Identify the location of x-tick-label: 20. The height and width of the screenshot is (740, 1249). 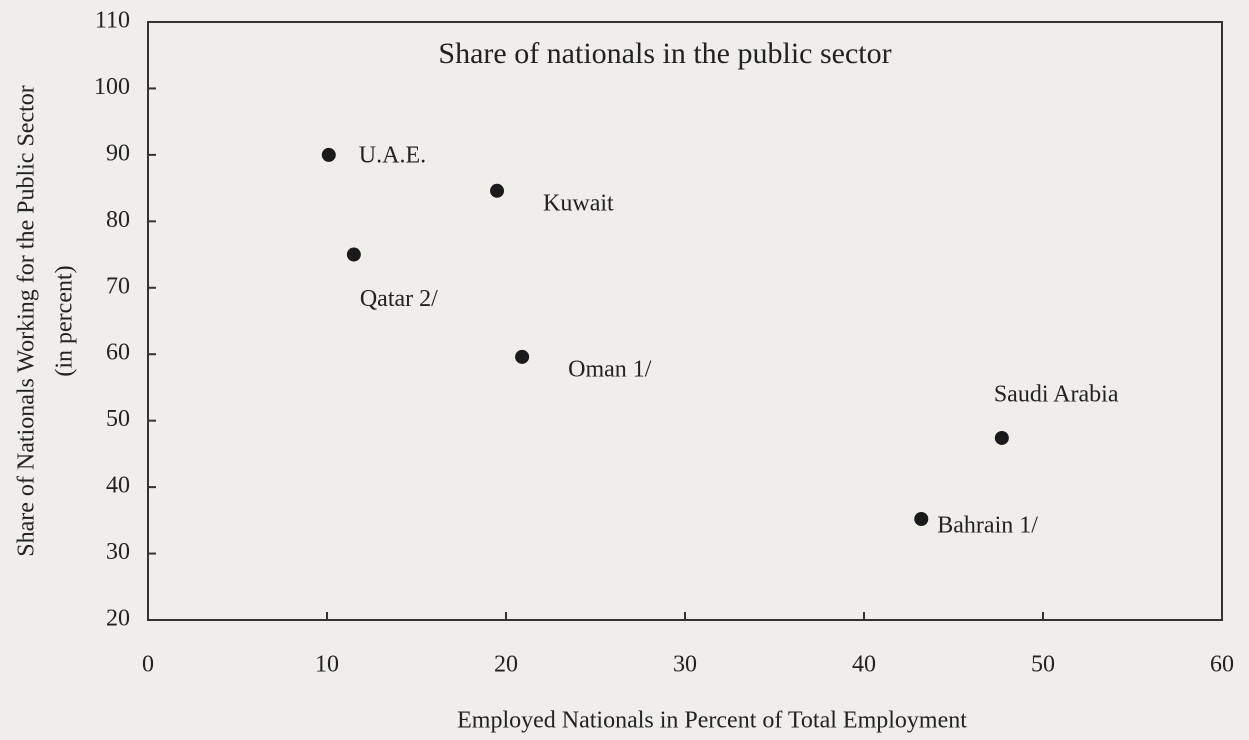
(506, 665).